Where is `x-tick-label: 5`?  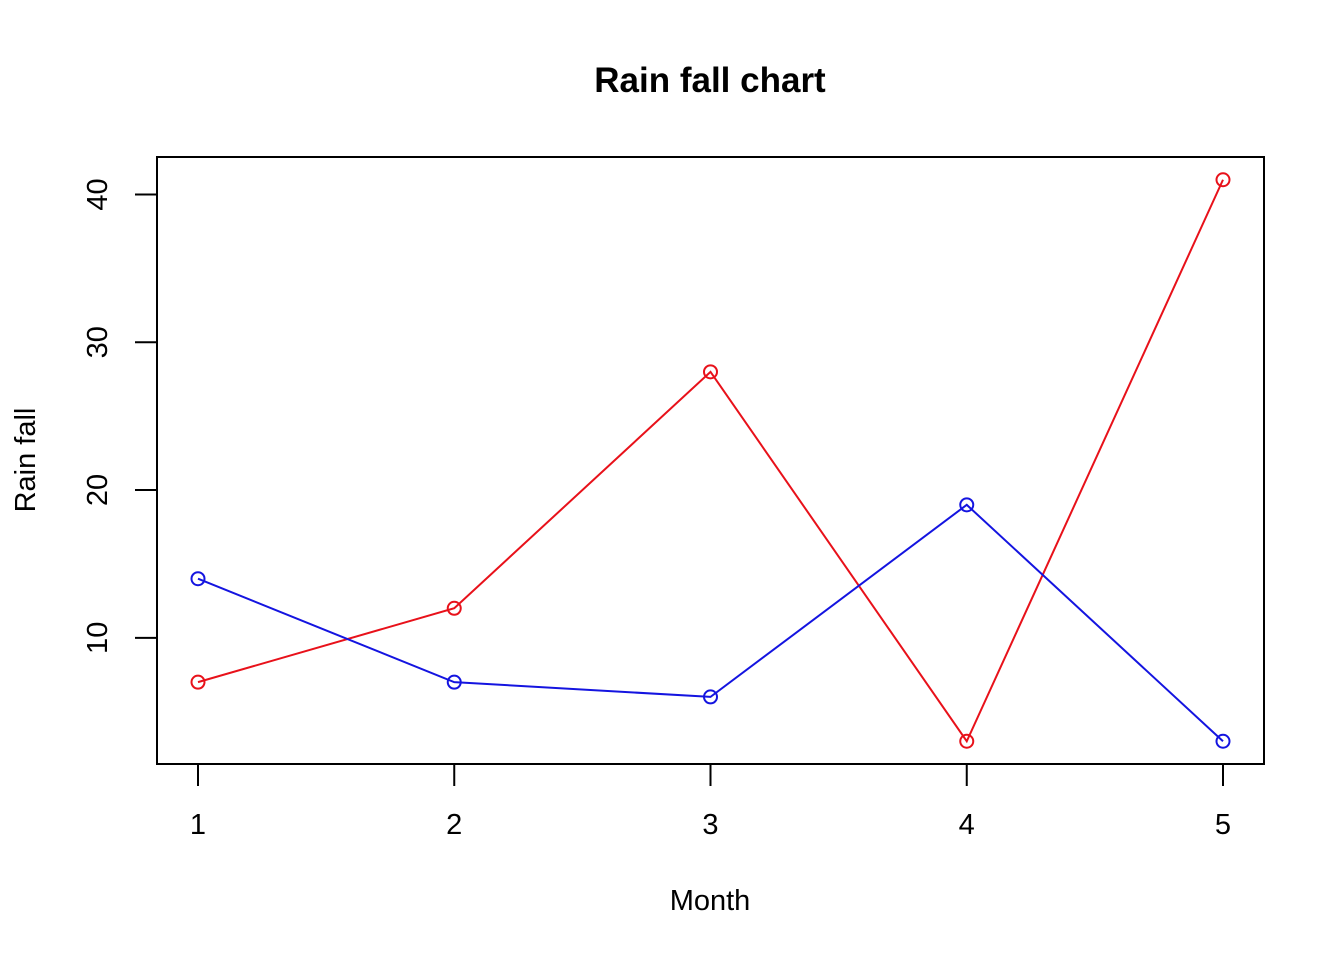
x-tick-label: 5 is located at coordinates (1223, 825).